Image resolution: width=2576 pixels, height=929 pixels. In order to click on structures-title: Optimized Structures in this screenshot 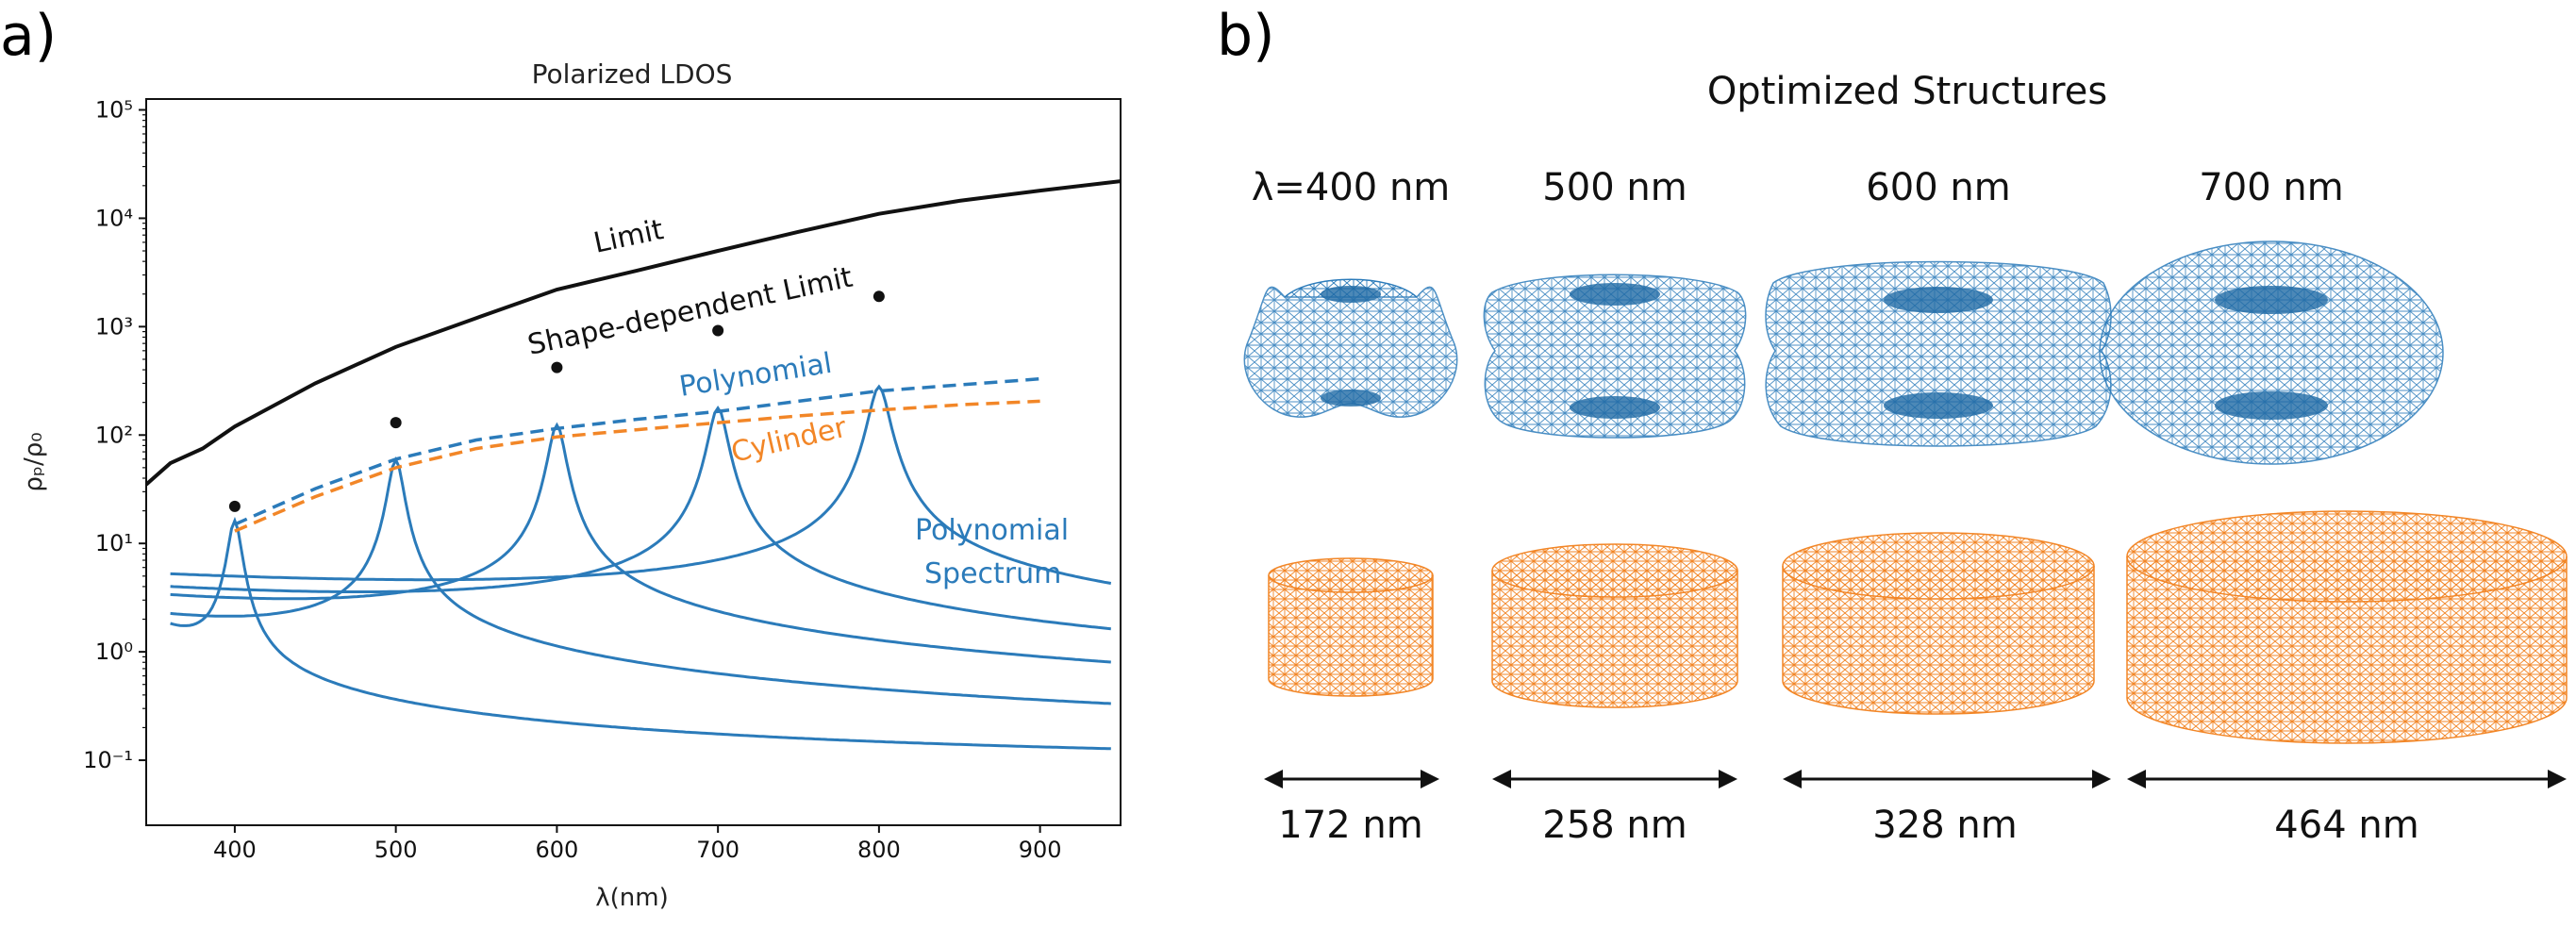, I will do `click(1907, 91)`.